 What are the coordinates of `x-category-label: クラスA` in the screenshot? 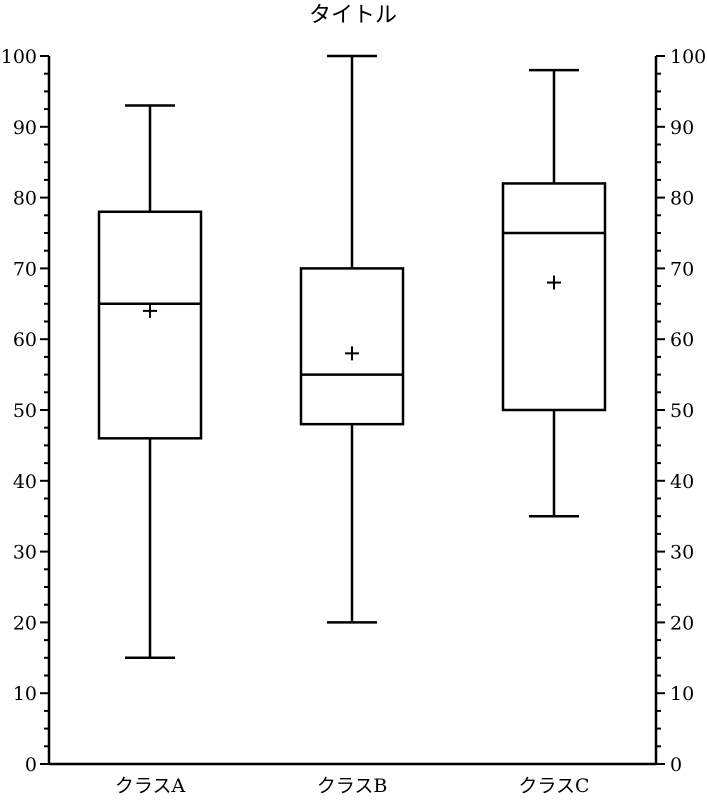 It's located at (150, 786).